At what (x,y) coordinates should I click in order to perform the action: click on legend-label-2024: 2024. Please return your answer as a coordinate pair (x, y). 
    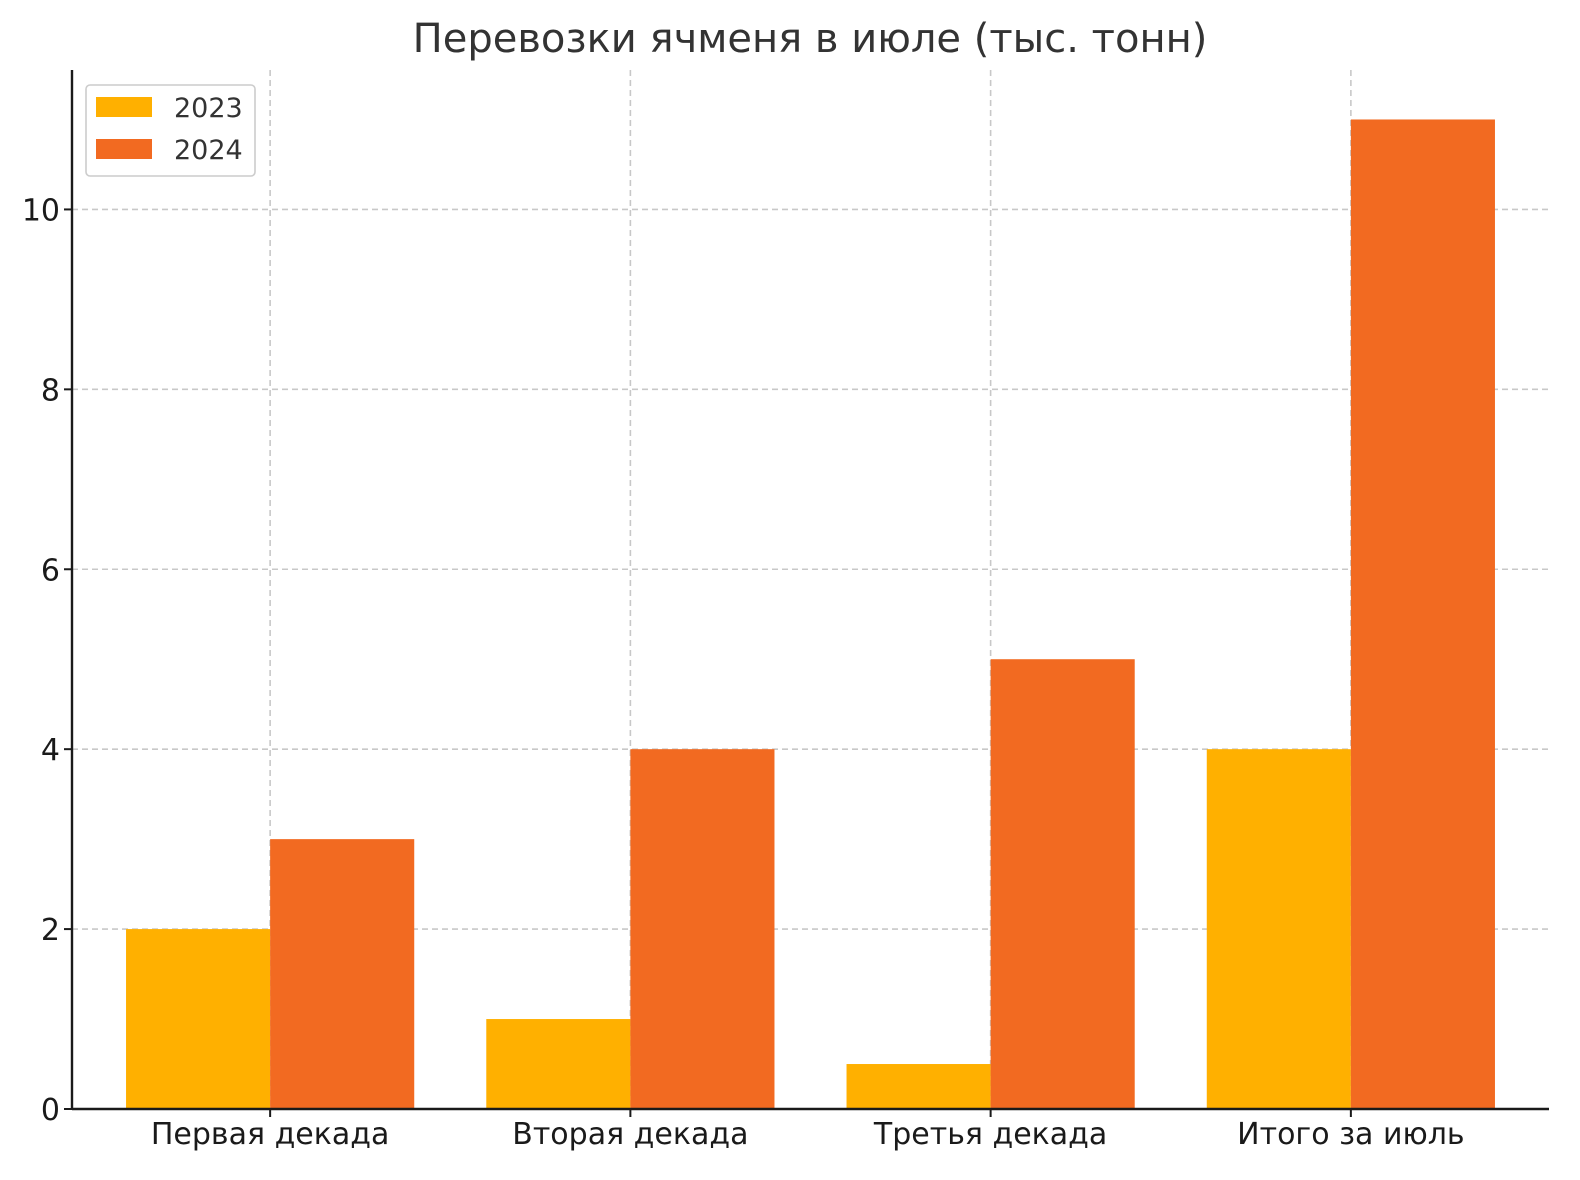
    Looking at the image, I should click on (208, 150).